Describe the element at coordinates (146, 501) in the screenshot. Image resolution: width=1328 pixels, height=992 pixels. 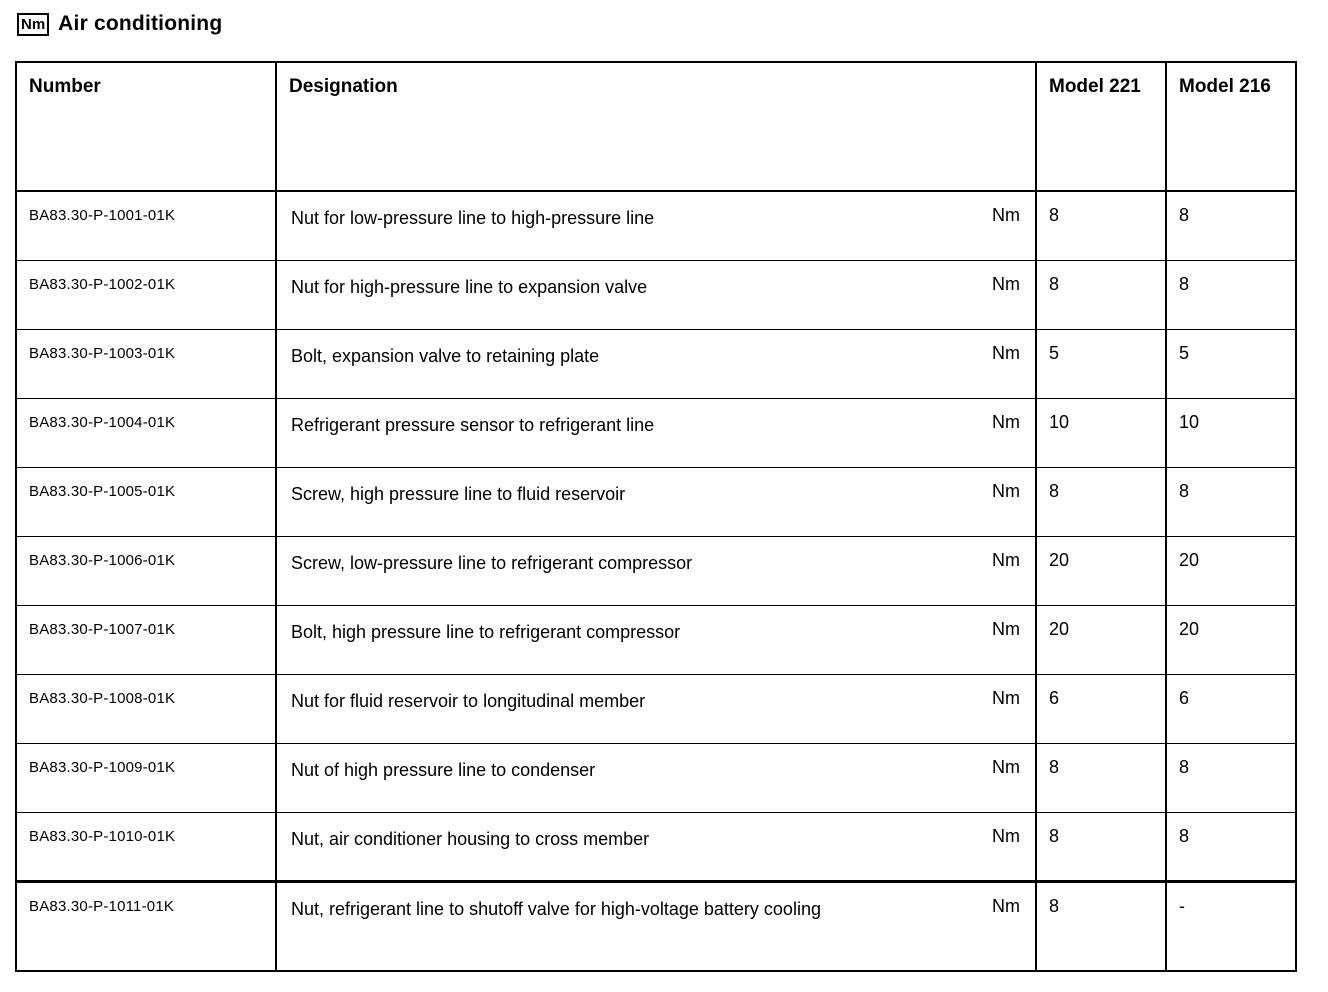
I see `part-number-cell: BA83.30-P-1005-01K` at that location.